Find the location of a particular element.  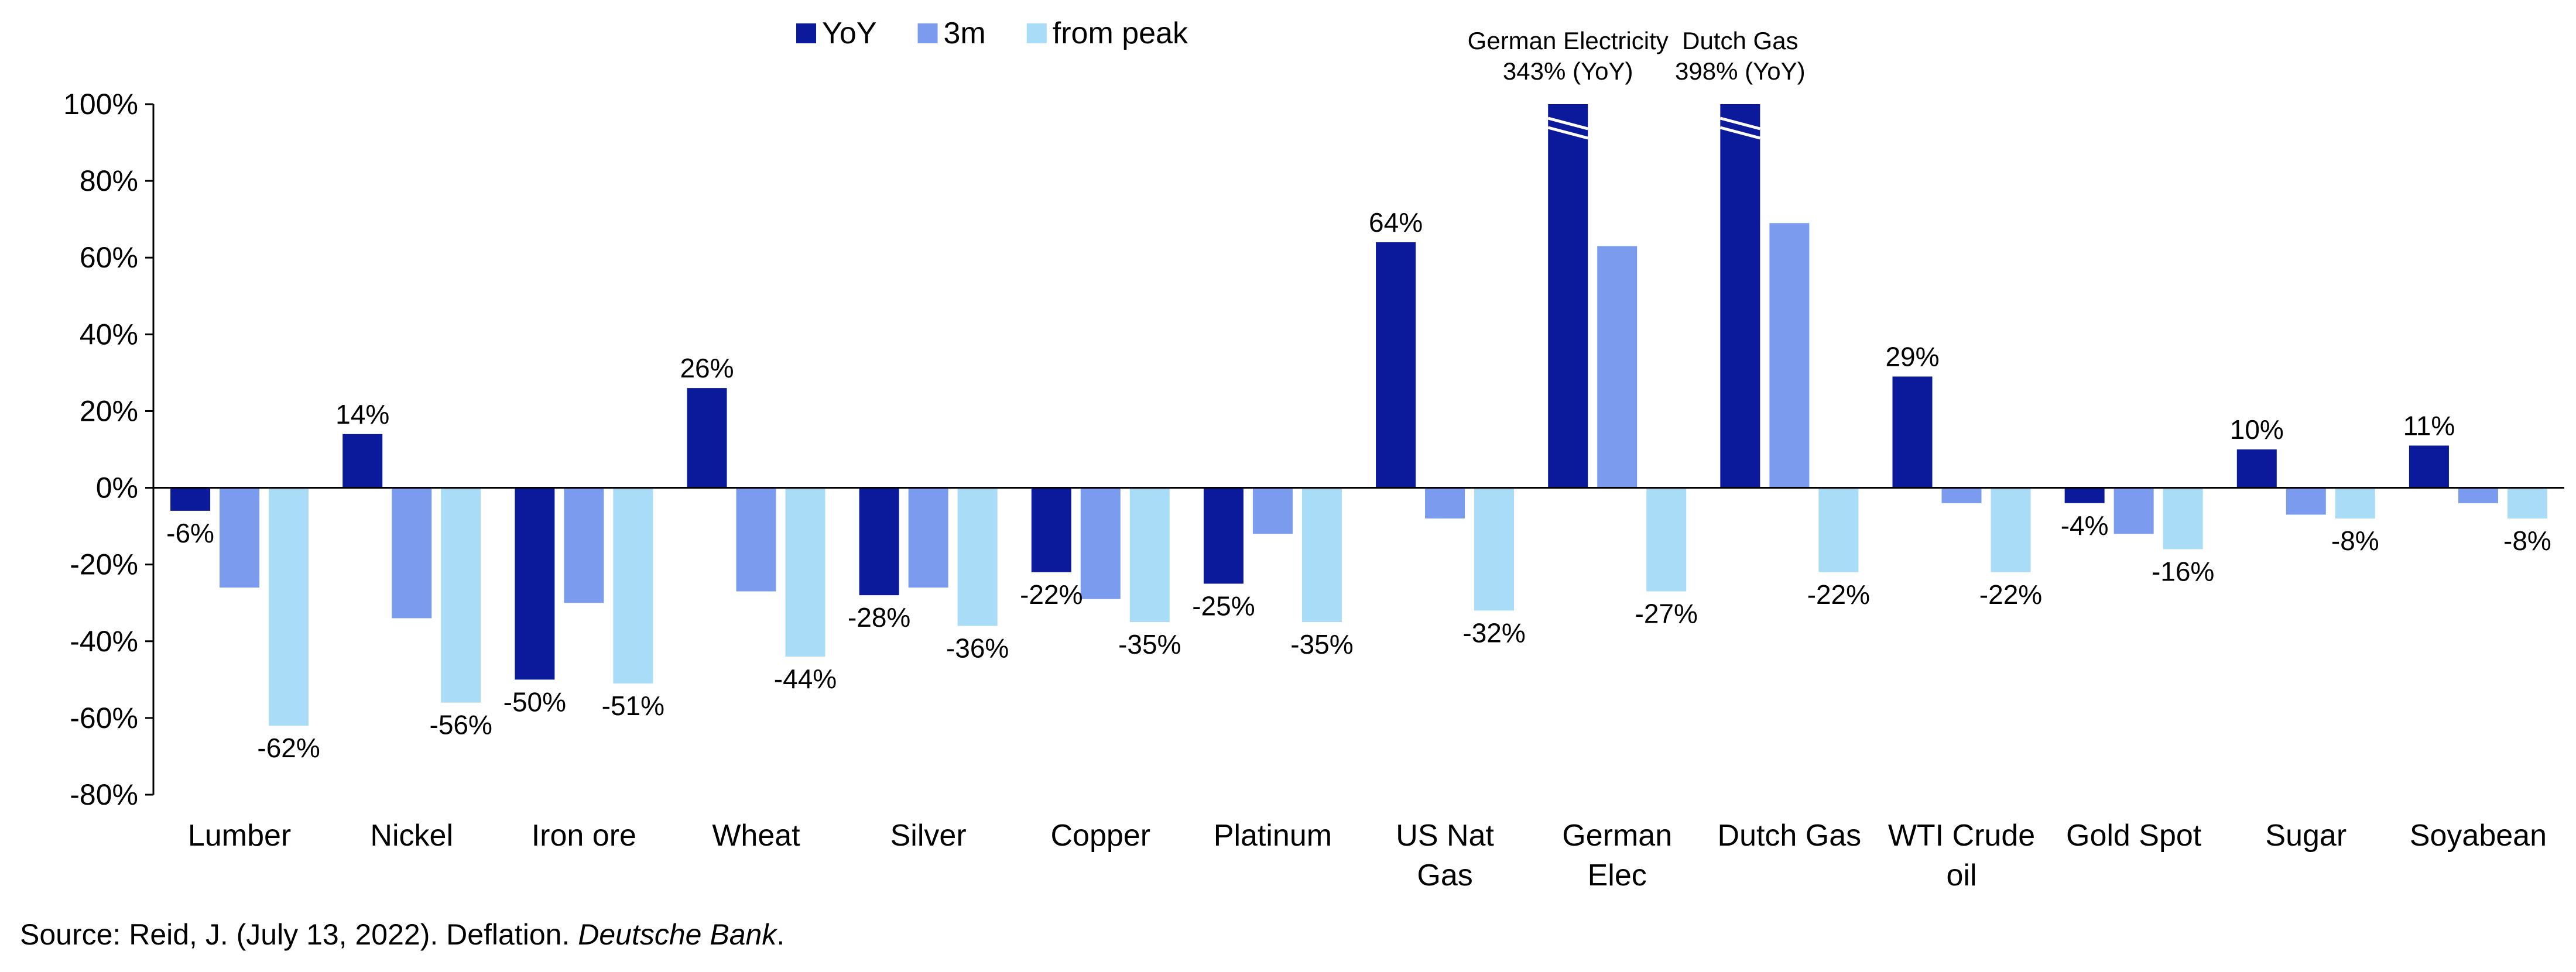

bar-from-peak-silver is located at coordinates (977, 556).